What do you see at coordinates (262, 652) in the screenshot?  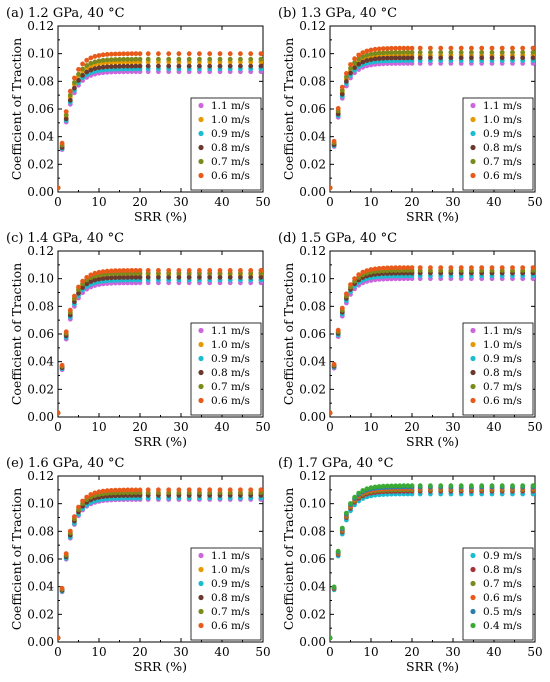 I see `x-tick-label: 50` at bounding box center [262, 652].